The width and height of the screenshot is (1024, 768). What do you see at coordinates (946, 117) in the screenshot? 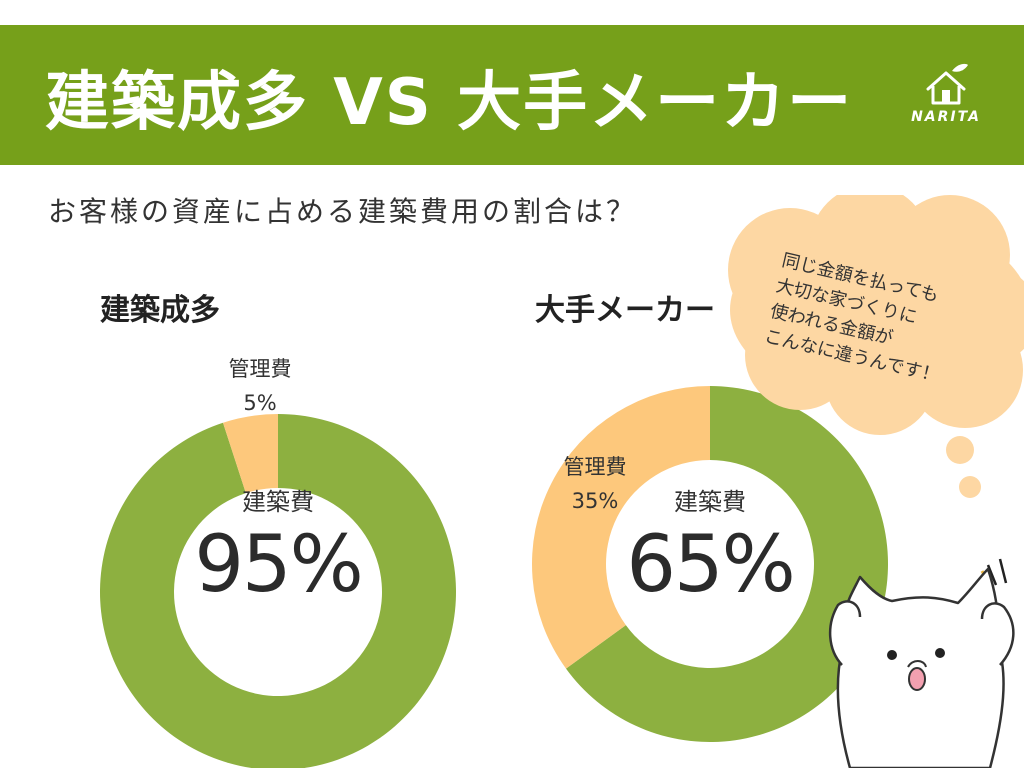
I see `logo-text: NARITA` at bounding box center [946, 117].